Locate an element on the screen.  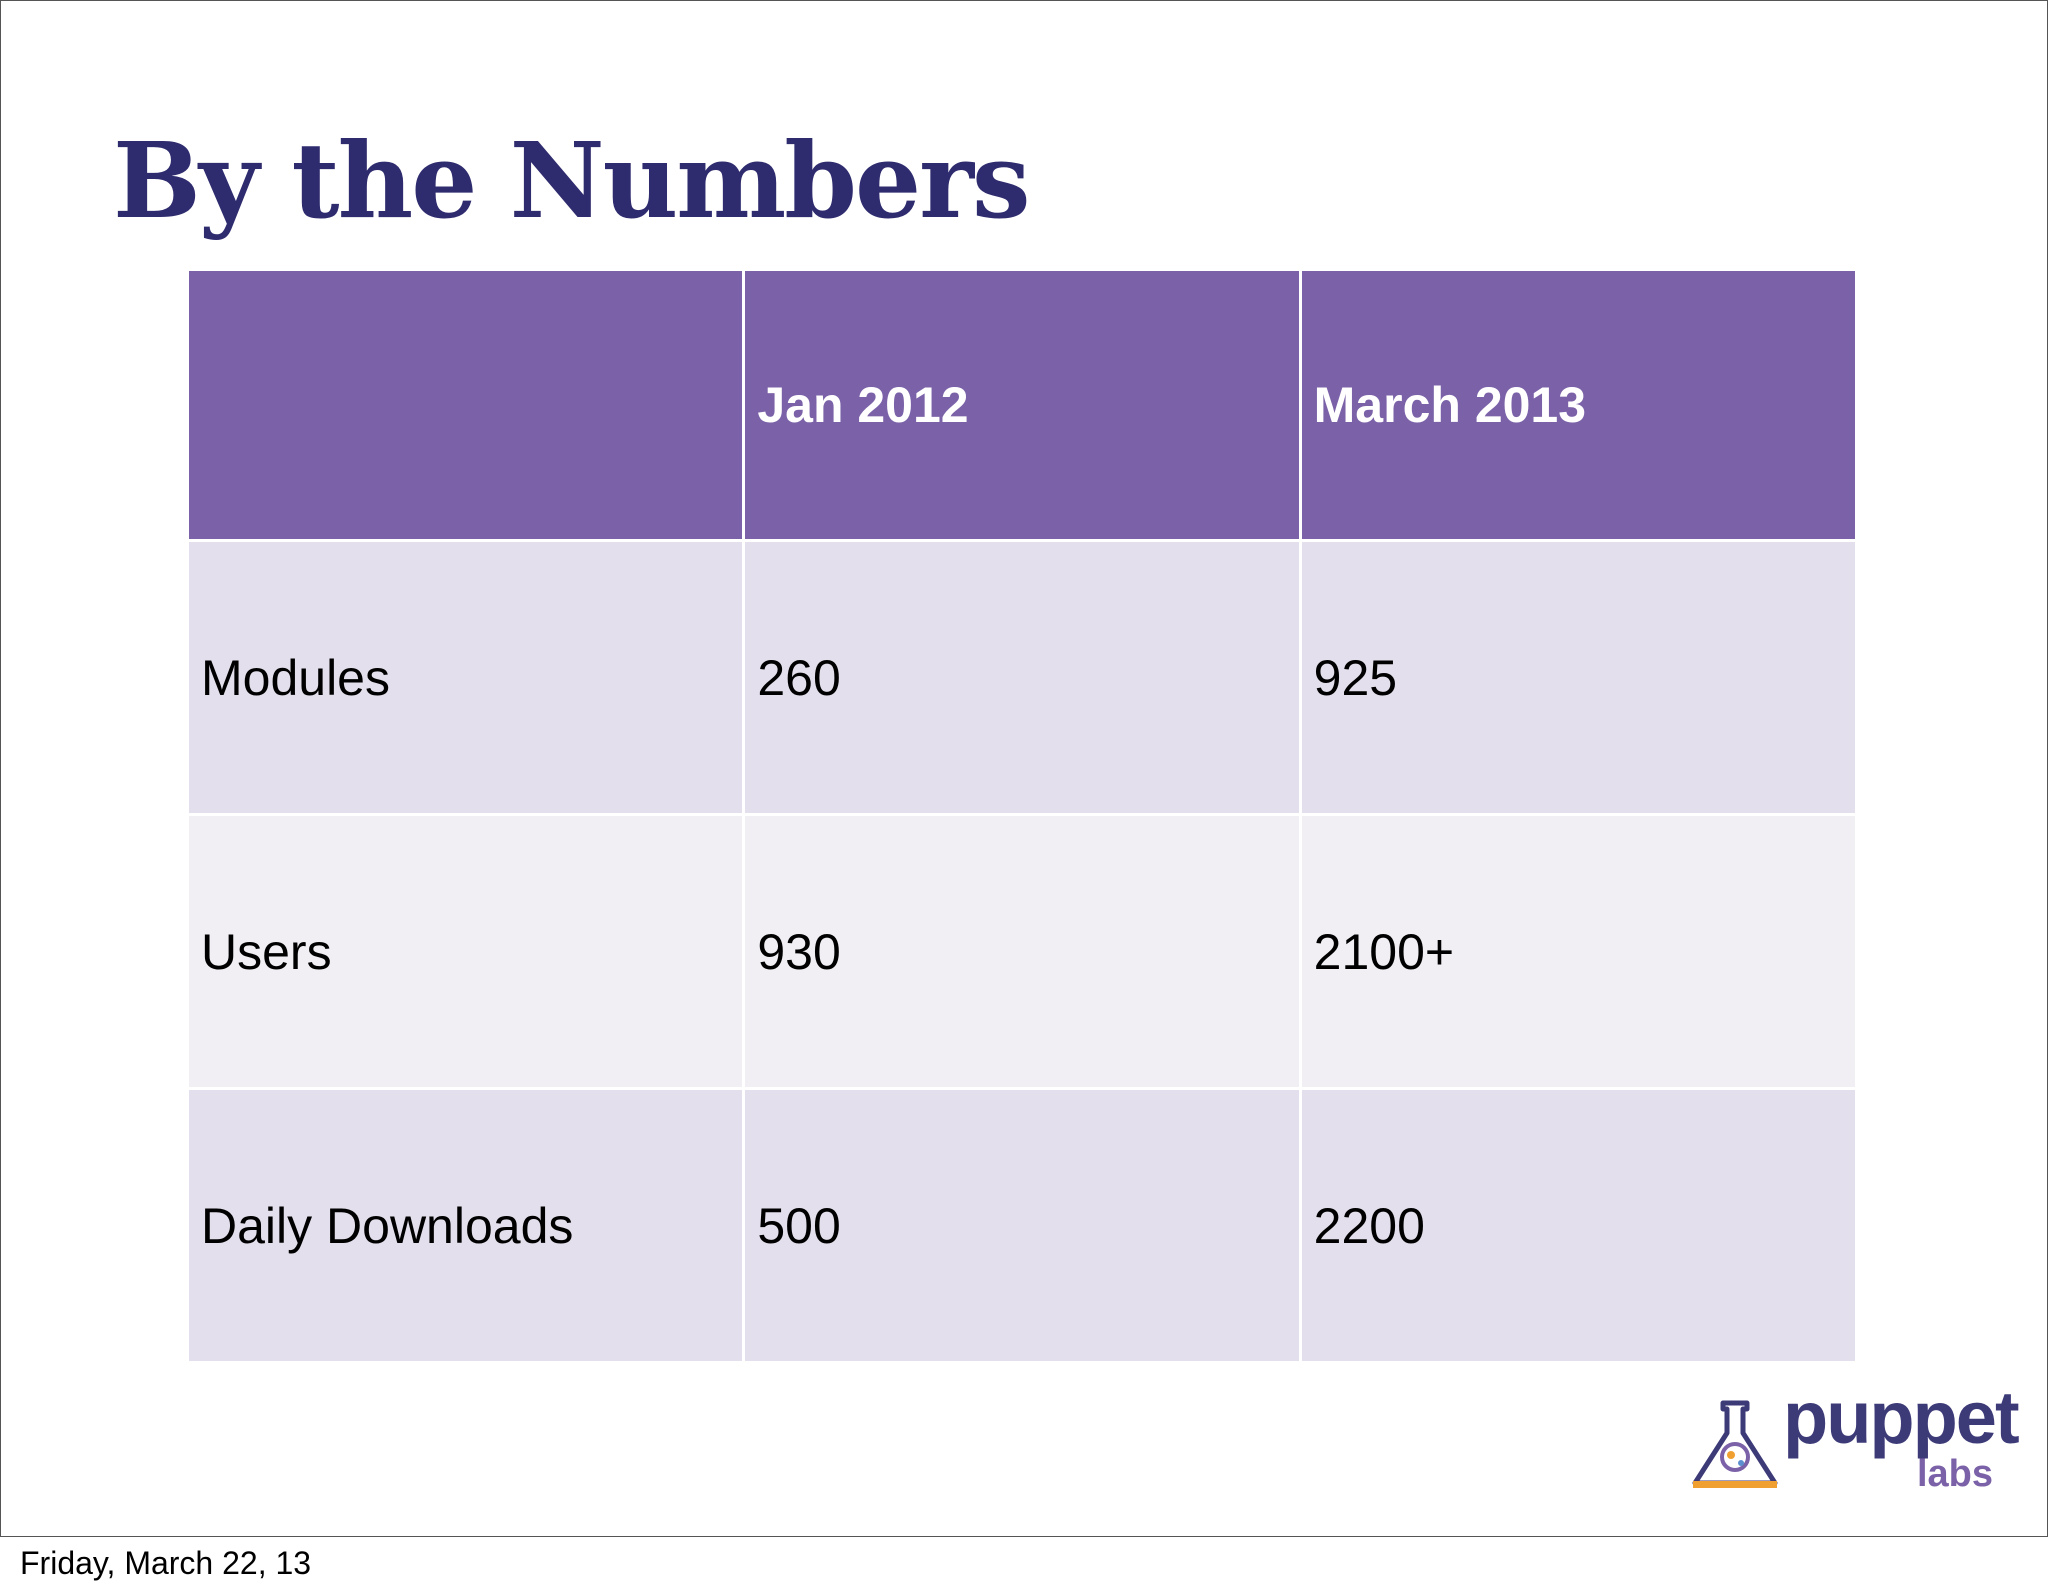
puppet-labs-logo: puppet labs is located at coordinates (1854, 1438).